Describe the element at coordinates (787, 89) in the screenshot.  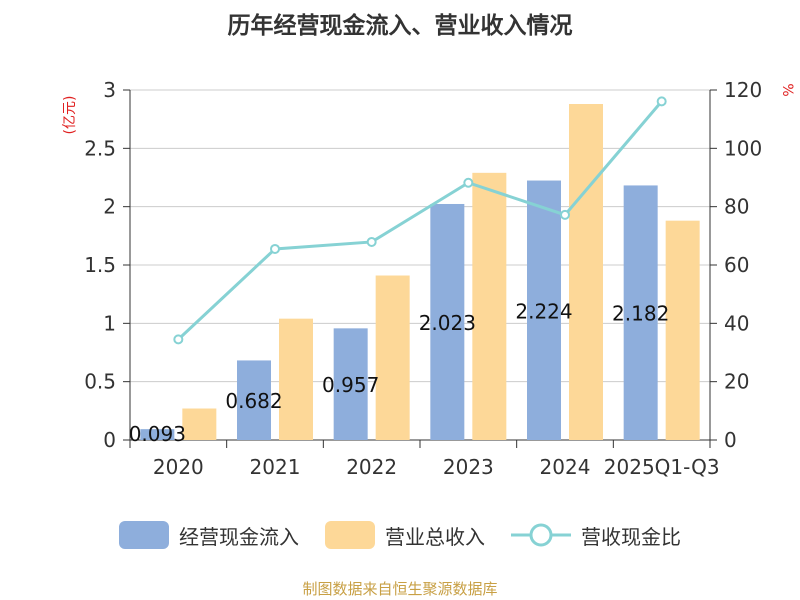
I see `y-right-axis-label: %` at that location.